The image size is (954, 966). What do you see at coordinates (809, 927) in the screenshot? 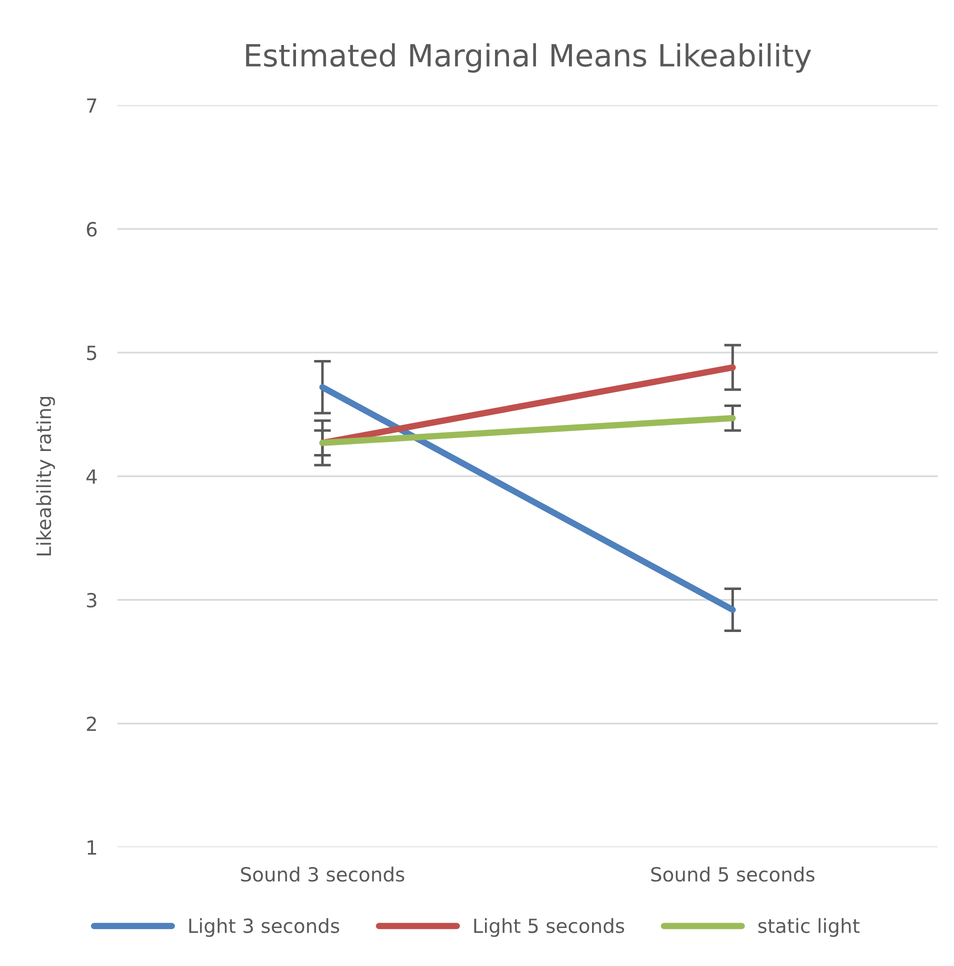
I see `legend-label: static light` at bounding box center [809, 927].